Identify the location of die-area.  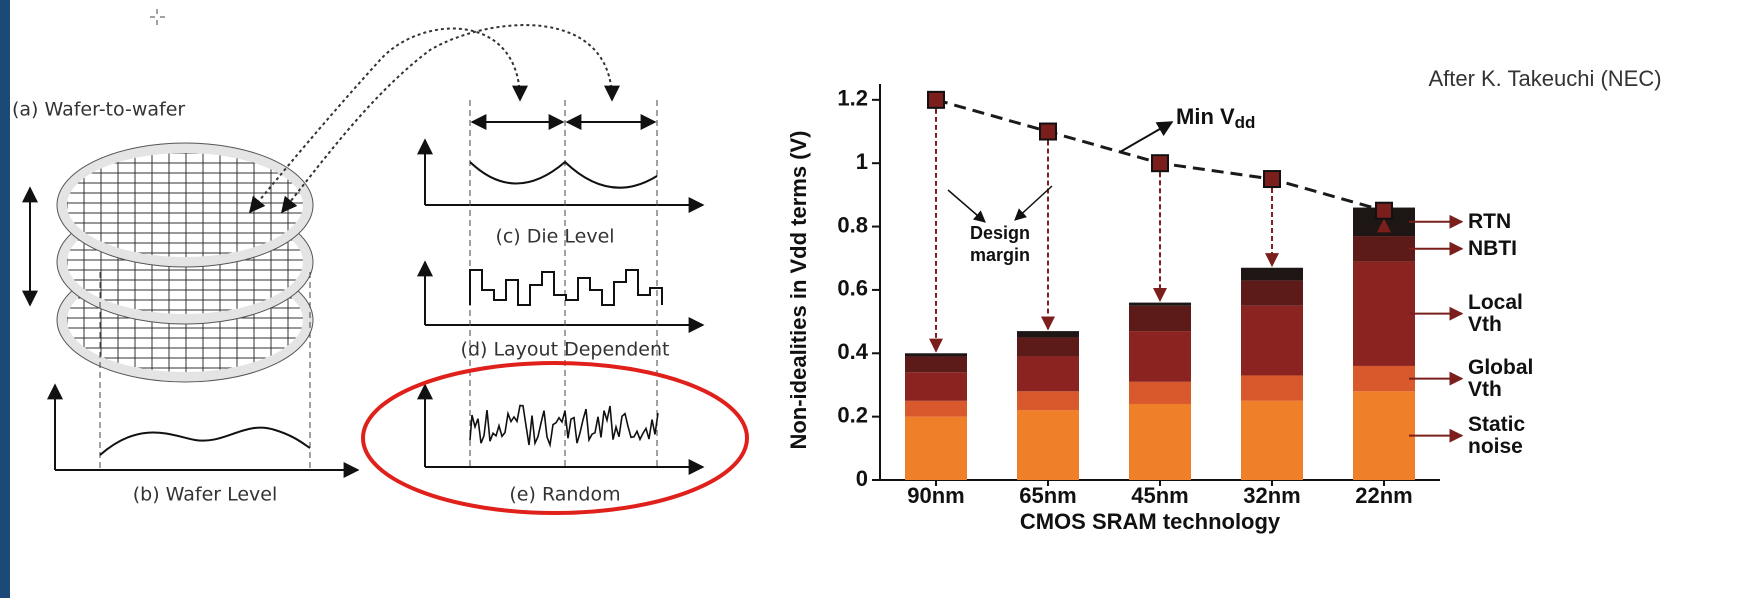
(185, 205).